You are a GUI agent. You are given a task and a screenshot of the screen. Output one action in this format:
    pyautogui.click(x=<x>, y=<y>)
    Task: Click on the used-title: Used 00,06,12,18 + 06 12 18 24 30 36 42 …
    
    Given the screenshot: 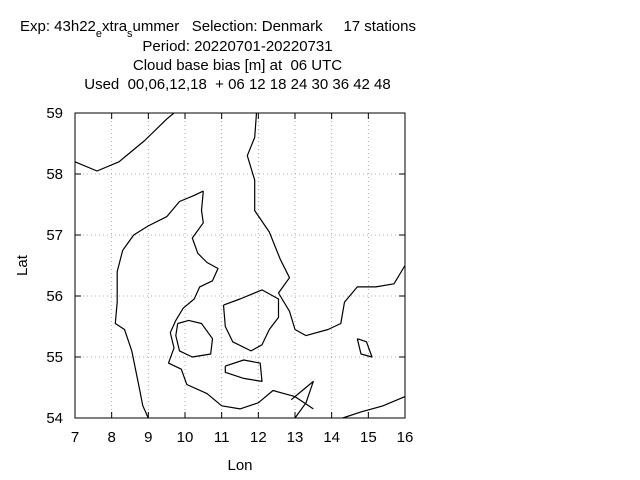 What is the action you would take?
    pyautogui.click(x=237, y=84)
    